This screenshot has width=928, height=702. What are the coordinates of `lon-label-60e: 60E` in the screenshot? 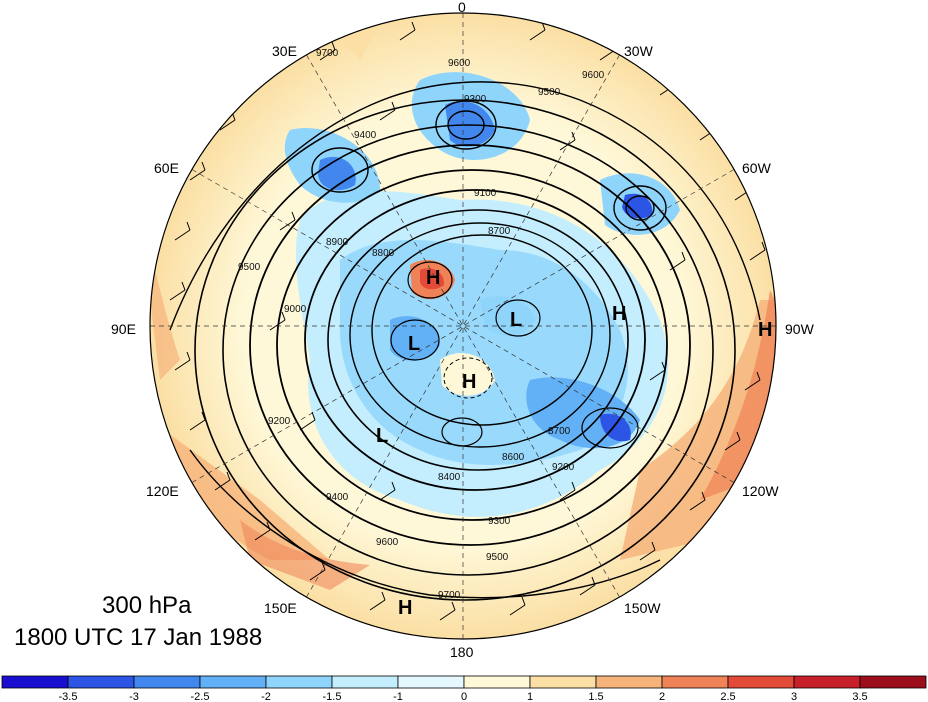 It's located at (166, 168).